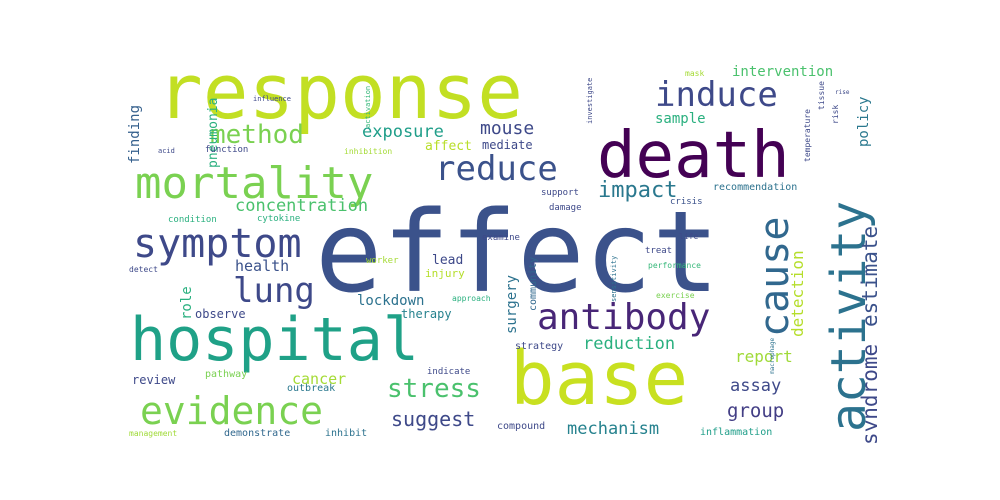  Describe the element at coordinates (797, 293) in the screenshot. I see `word: detection` at that location.